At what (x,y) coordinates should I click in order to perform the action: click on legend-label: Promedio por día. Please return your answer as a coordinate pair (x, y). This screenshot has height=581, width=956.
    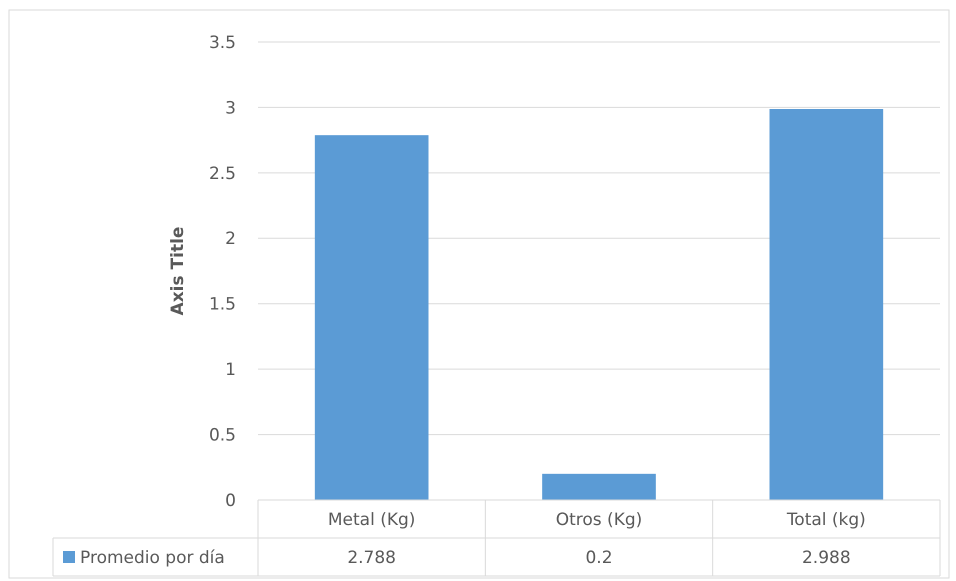
    Looking at the image, I should click on (152, 558).